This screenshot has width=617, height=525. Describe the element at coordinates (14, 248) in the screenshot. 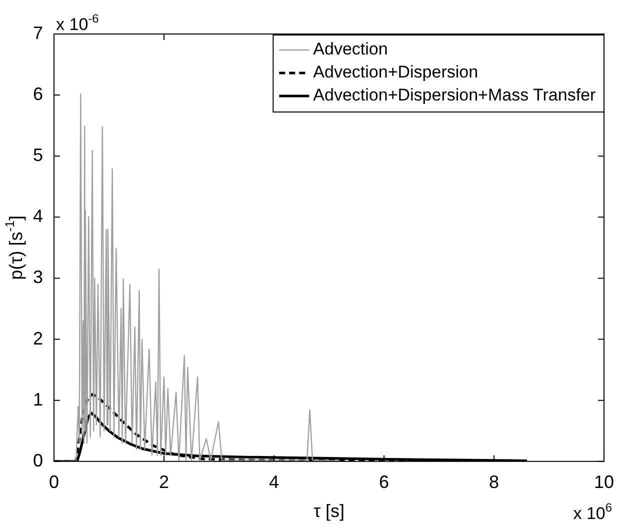

I see `y-axis-title: p(τ) [s-1]` at that location.